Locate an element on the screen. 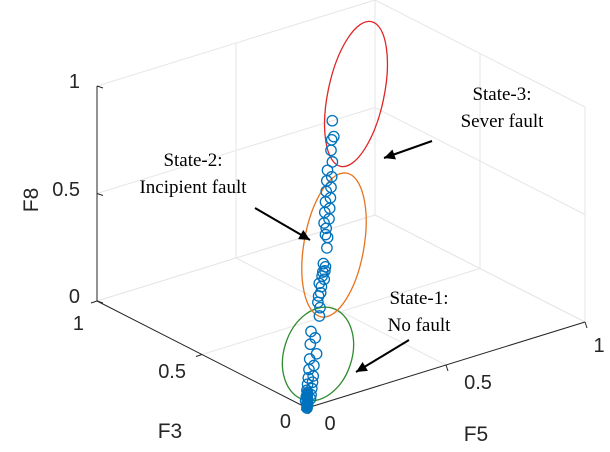  z-tick-0.5: 0.5 is located at coordinates (66, 190).